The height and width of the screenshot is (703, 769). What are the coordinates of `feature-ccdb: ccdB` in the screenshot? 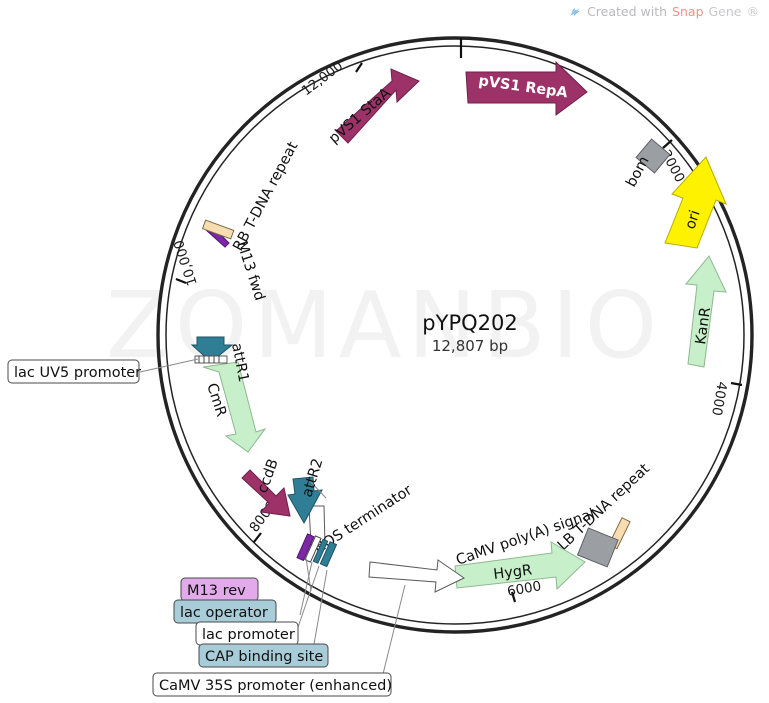 It's located at (266, 487).